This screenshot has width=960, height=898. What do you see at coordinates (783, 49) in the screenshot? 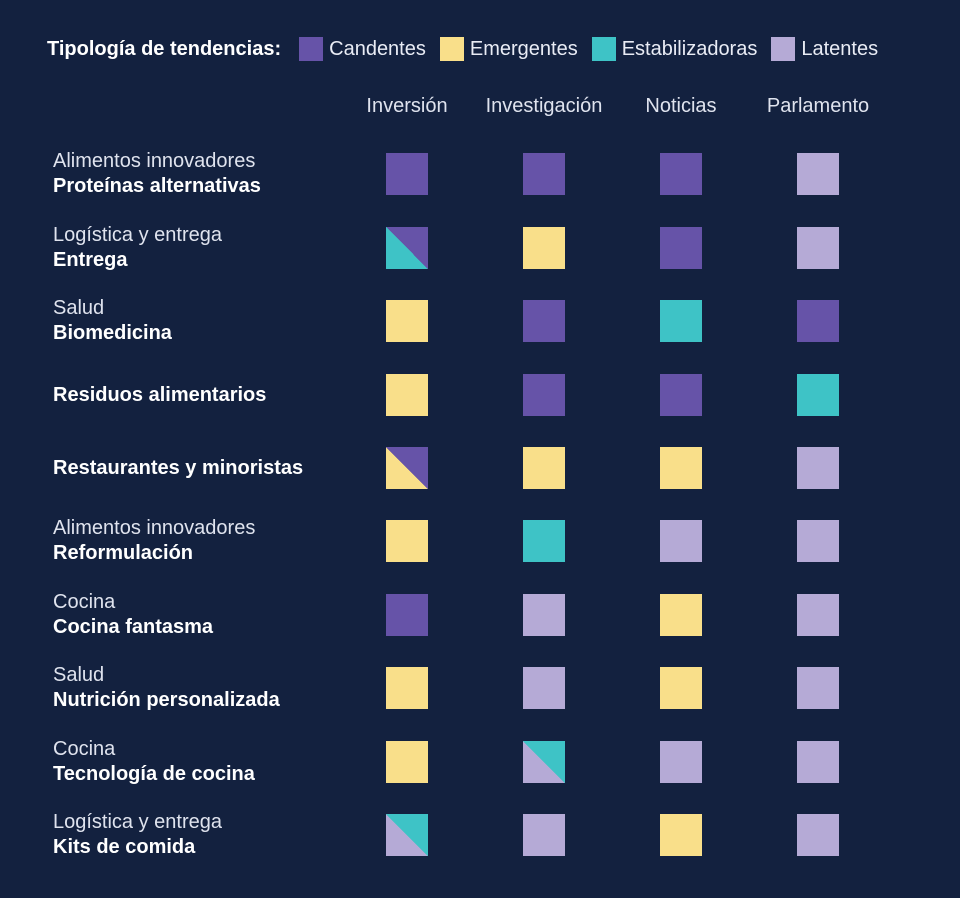
I see `legend-swatch-latentes` at bounding box center [783, 49].